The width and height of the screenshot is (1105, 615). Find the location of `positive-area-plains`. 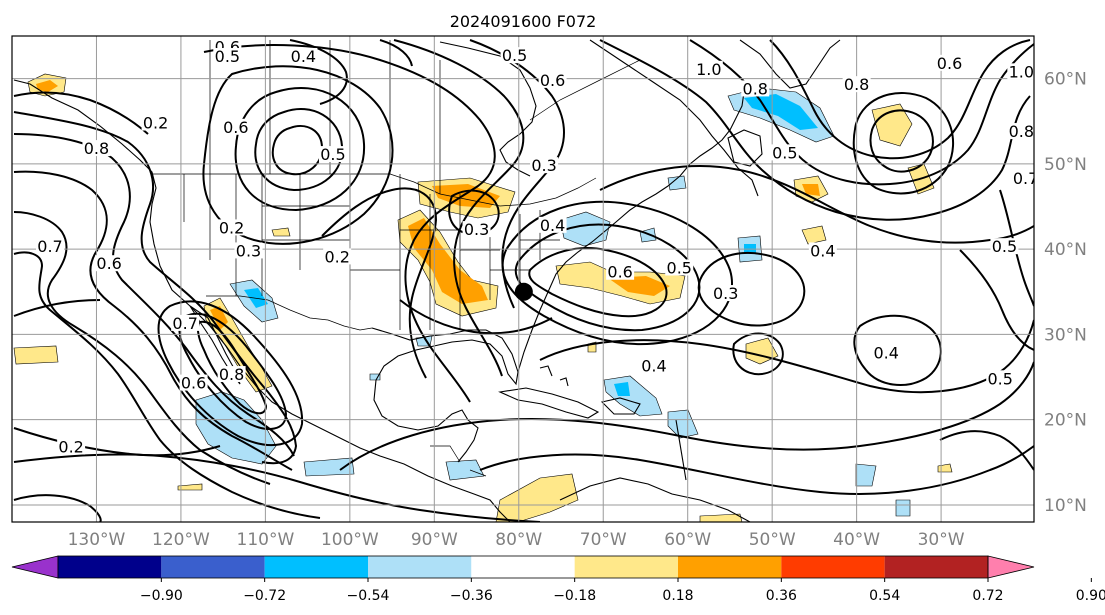

positive-area-plains is located at coordinates (281, 232).